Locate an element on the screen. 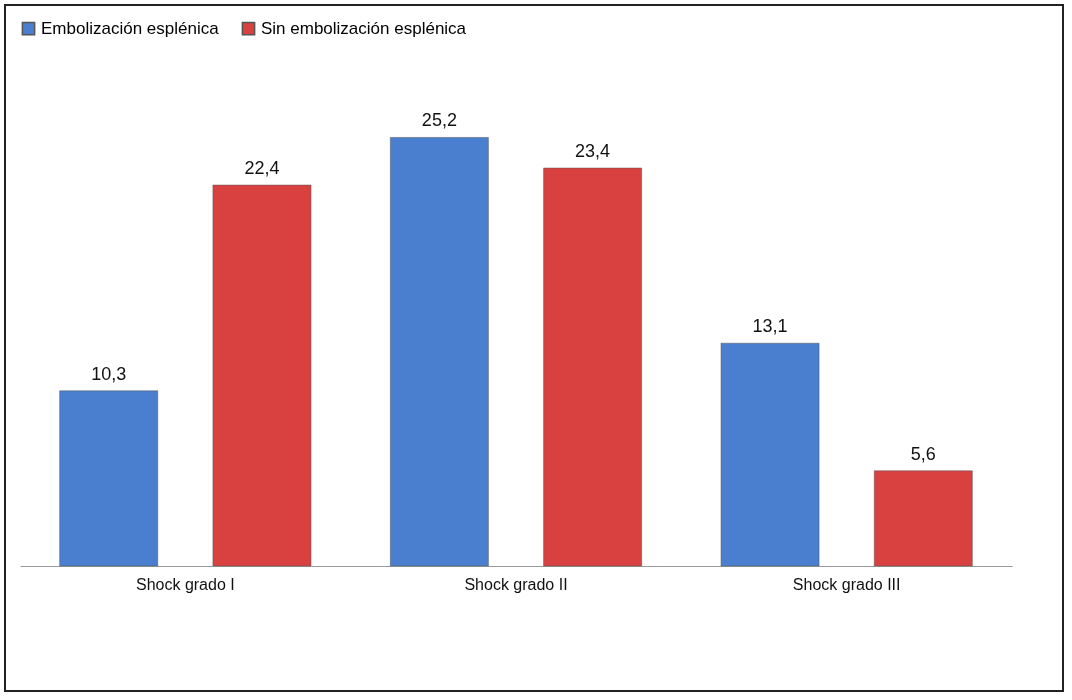 The image size is (1072, 700). data-label: 13,1 is located at coordinates (770, 326).